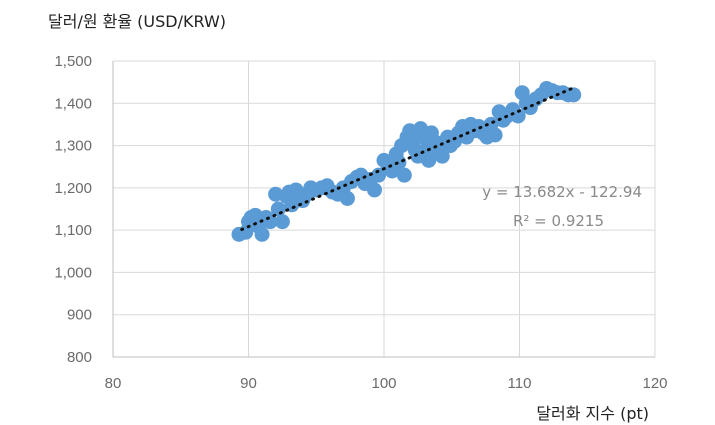 The width and height of the screenshot is (715, 425). I want to click on y-tick-label: 800, so click(79, 357).